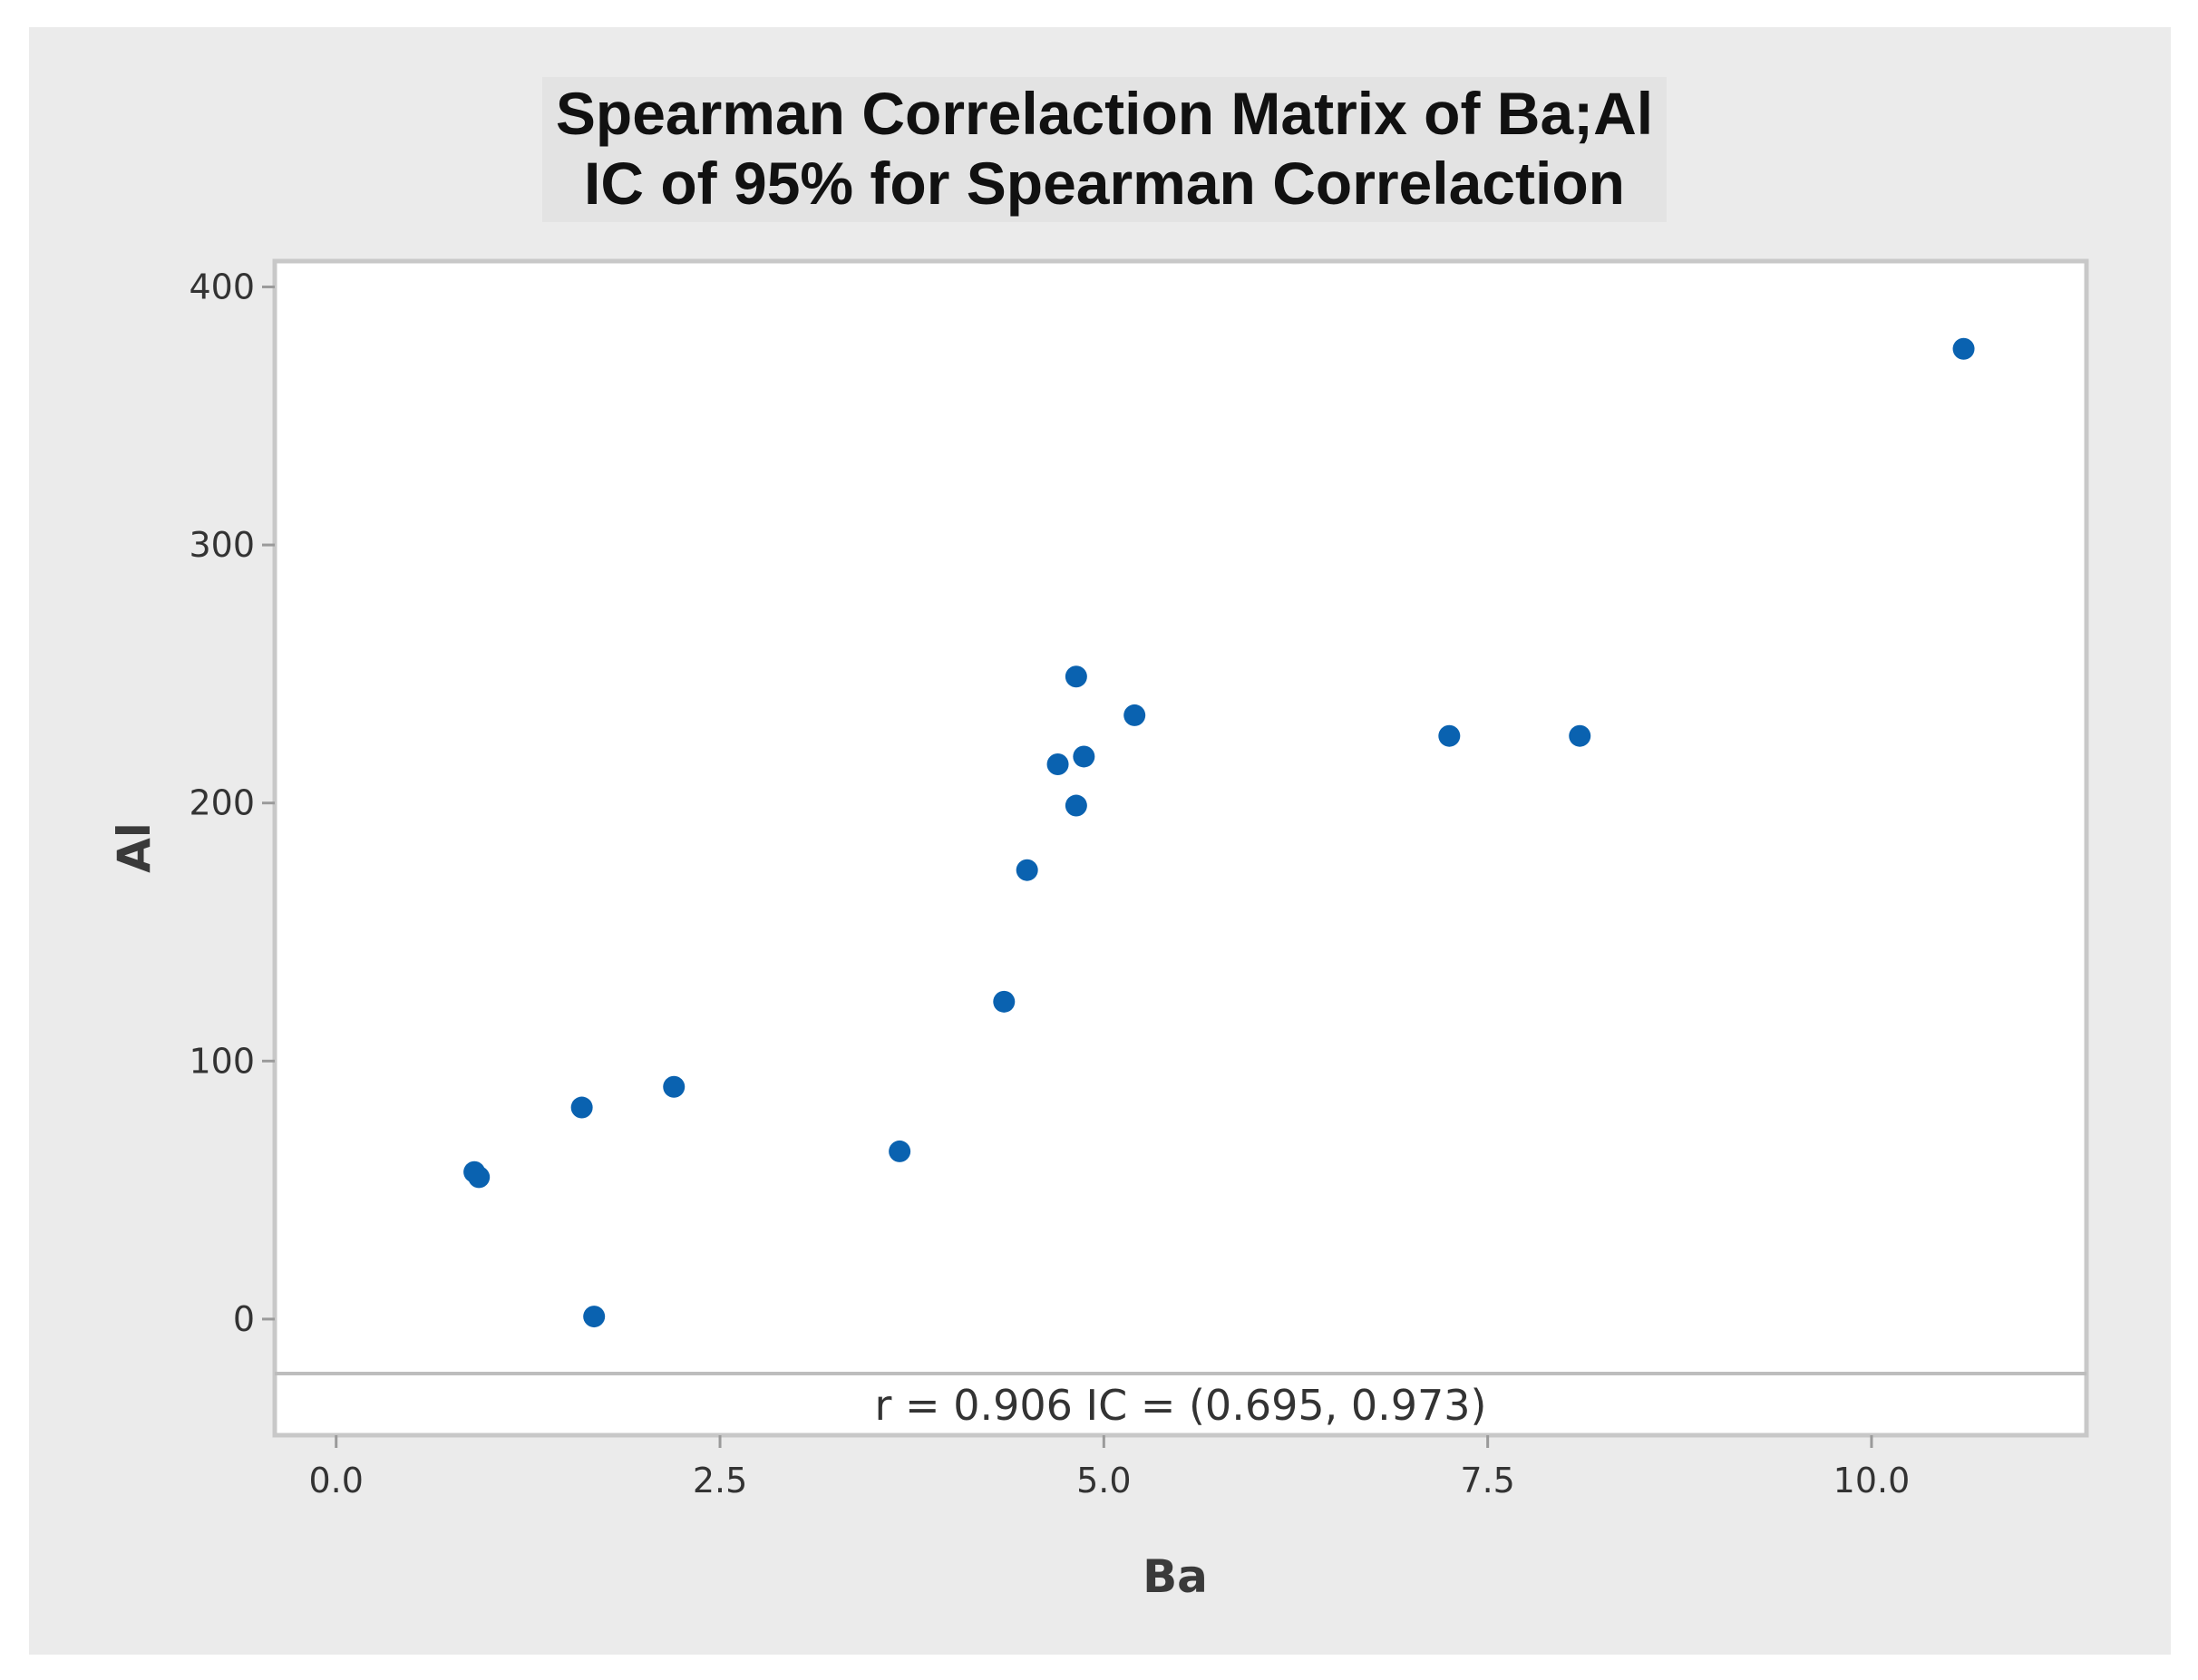  I want to click on y-axis-ticks: 0 100 200 300 400, so click(232, 803).